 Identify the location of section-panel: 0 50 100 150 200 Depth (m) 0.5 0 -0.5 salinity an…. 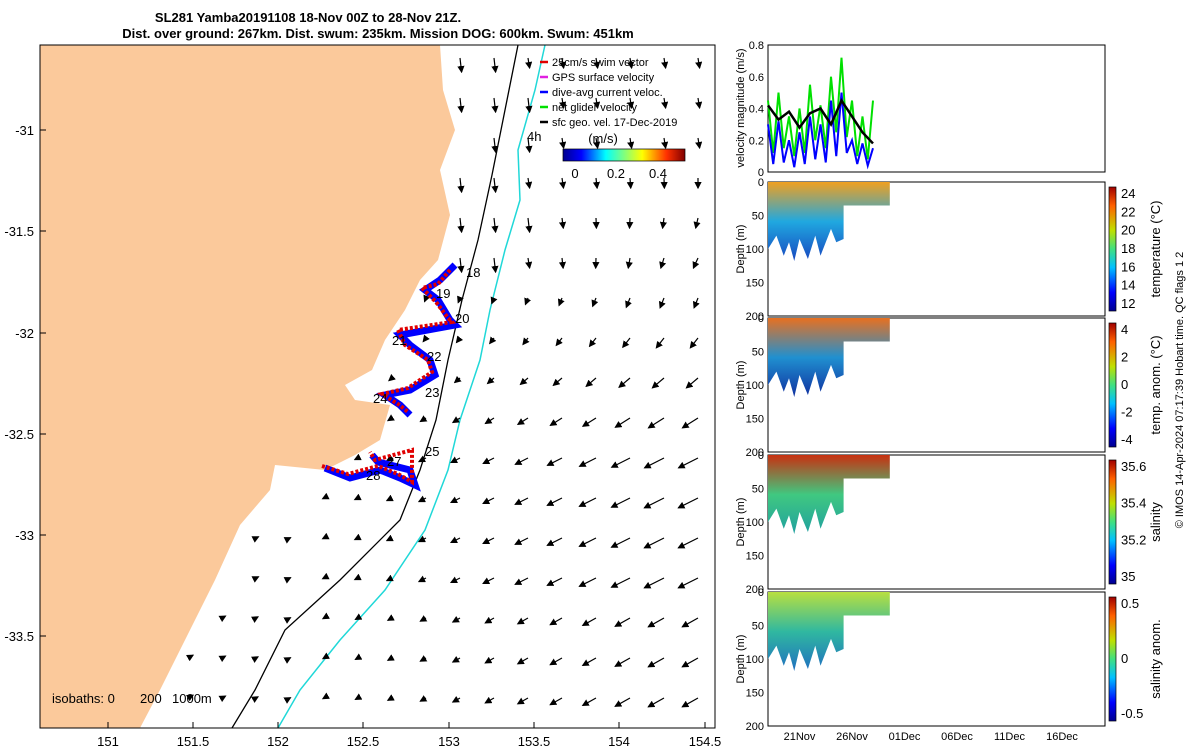
(949, 665).